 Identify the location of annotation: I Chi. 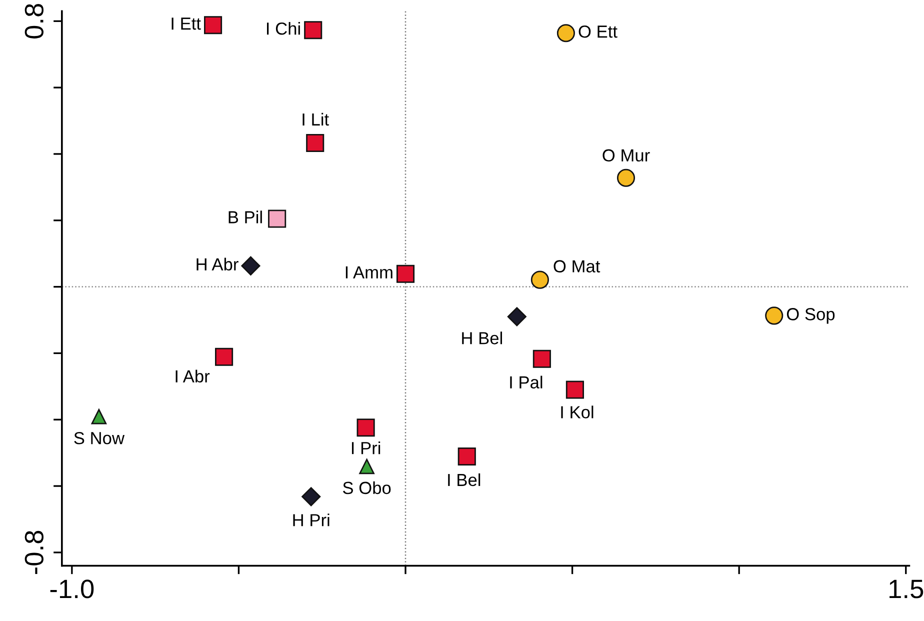
(283, 28).